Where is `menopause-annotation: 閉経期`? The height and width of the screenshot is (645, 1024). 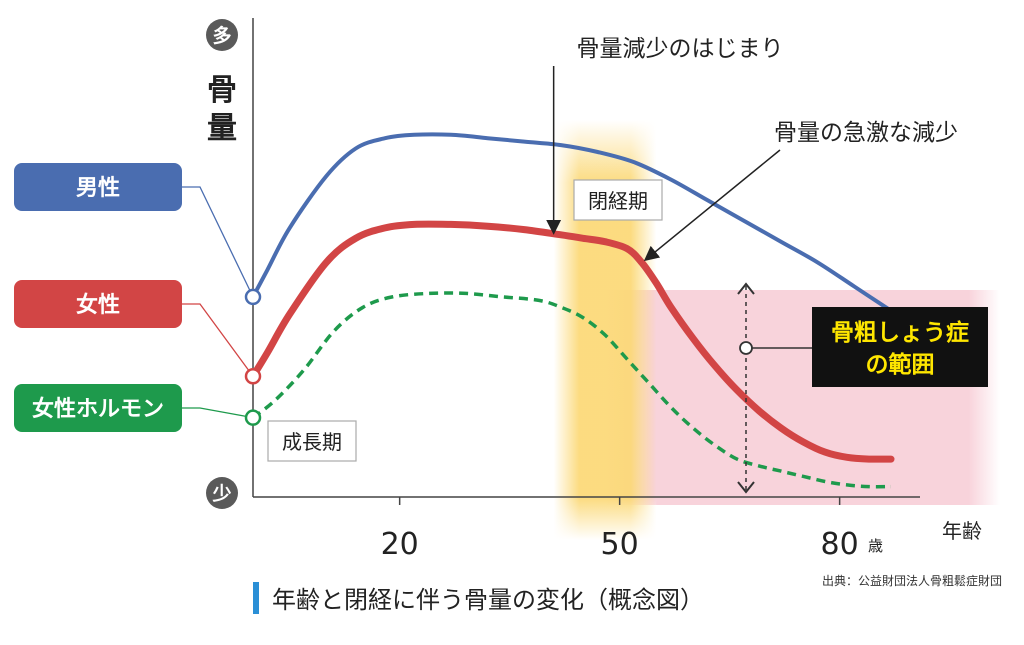 menopause-annotation: 閉経期 is located at coordinates (618, 200).